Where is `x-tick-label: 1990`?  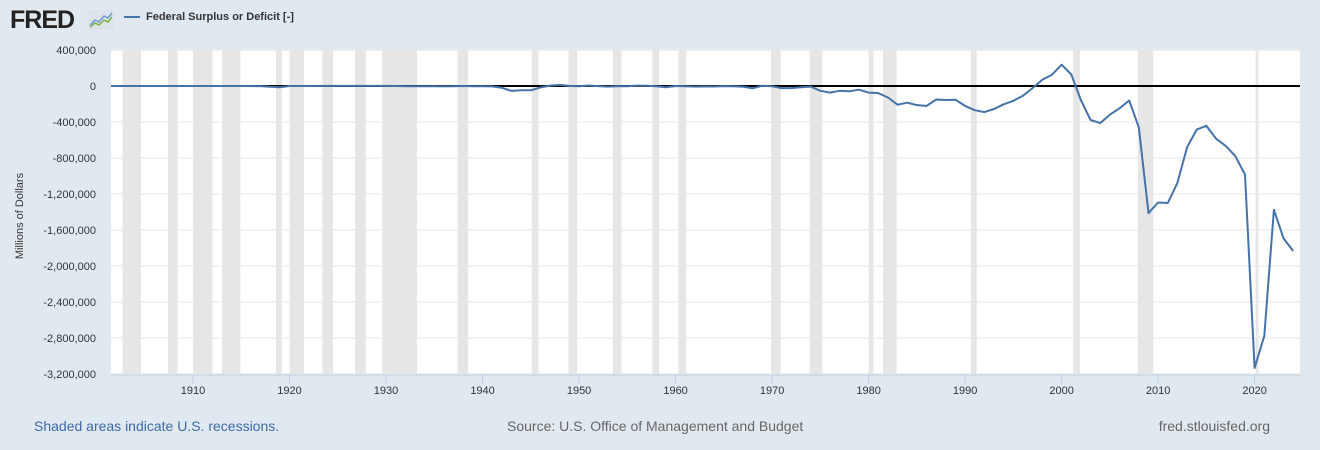 x-tick-label: 1990 is located at coordinates (965, 391).